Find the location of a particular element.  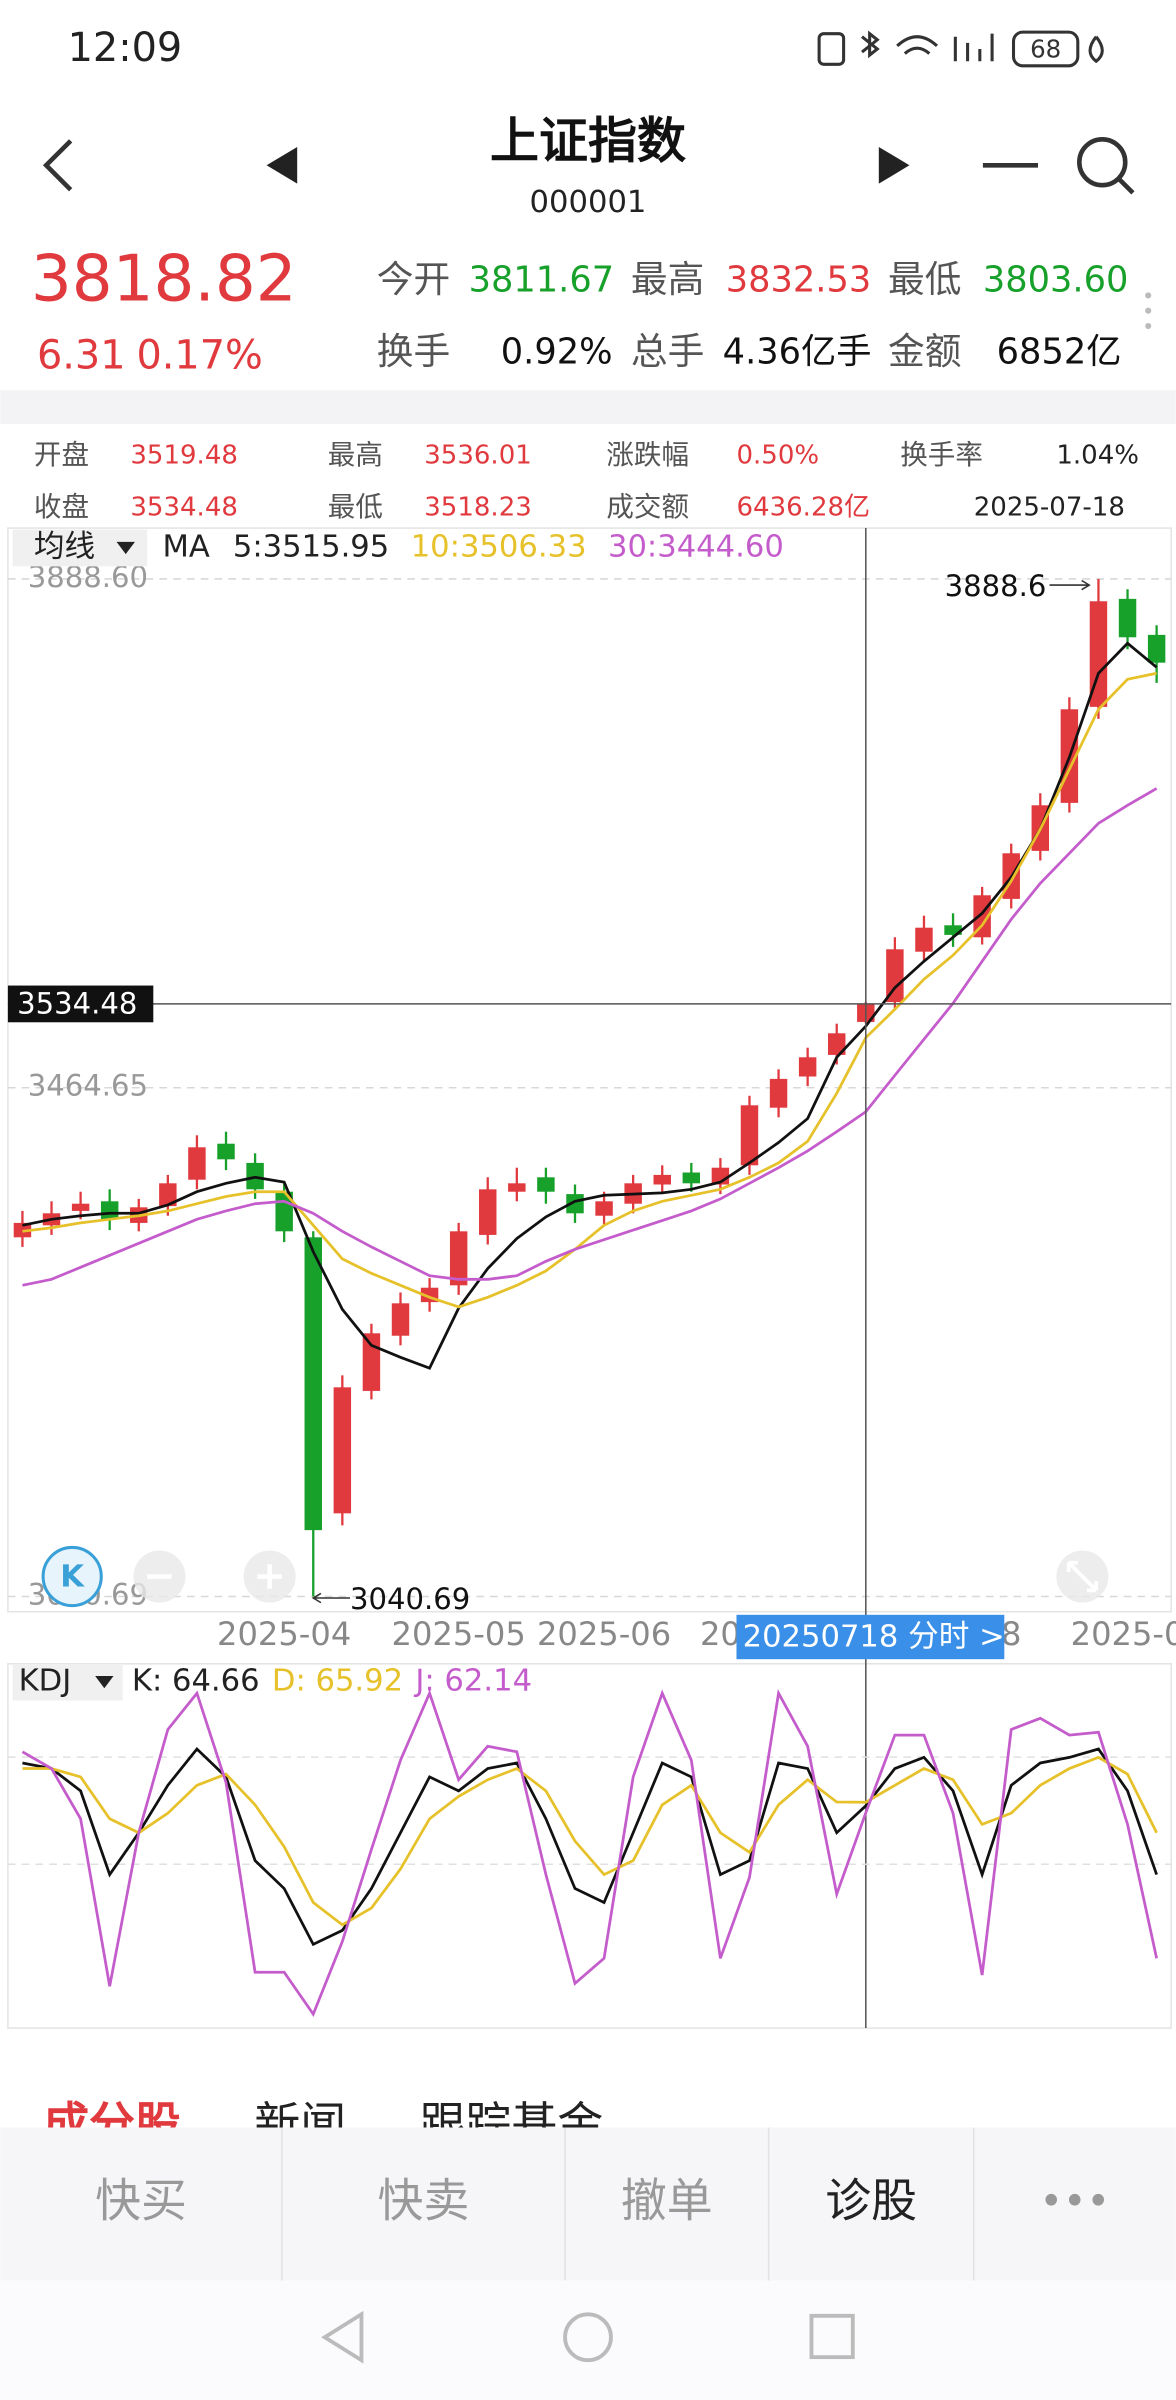

stat-value: 3811.67 is located at coordinates (542, 280).